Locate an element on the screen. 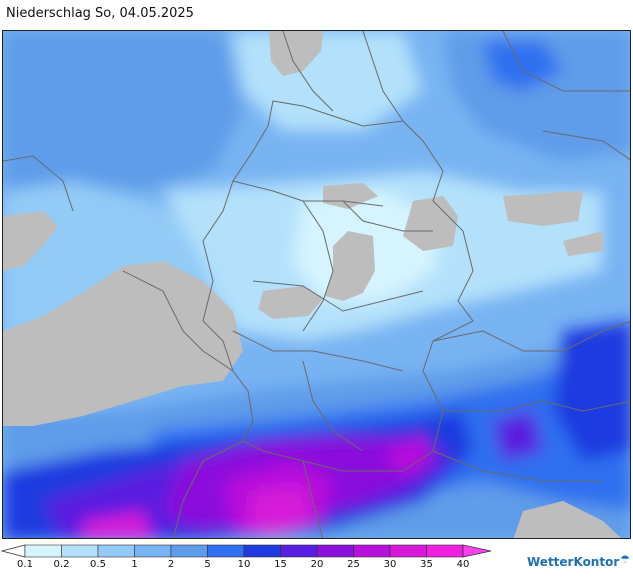 The height and width of the screenshot is (580, 633). brand-logo-text: WetterKontor is located at coordinates (573, 562).